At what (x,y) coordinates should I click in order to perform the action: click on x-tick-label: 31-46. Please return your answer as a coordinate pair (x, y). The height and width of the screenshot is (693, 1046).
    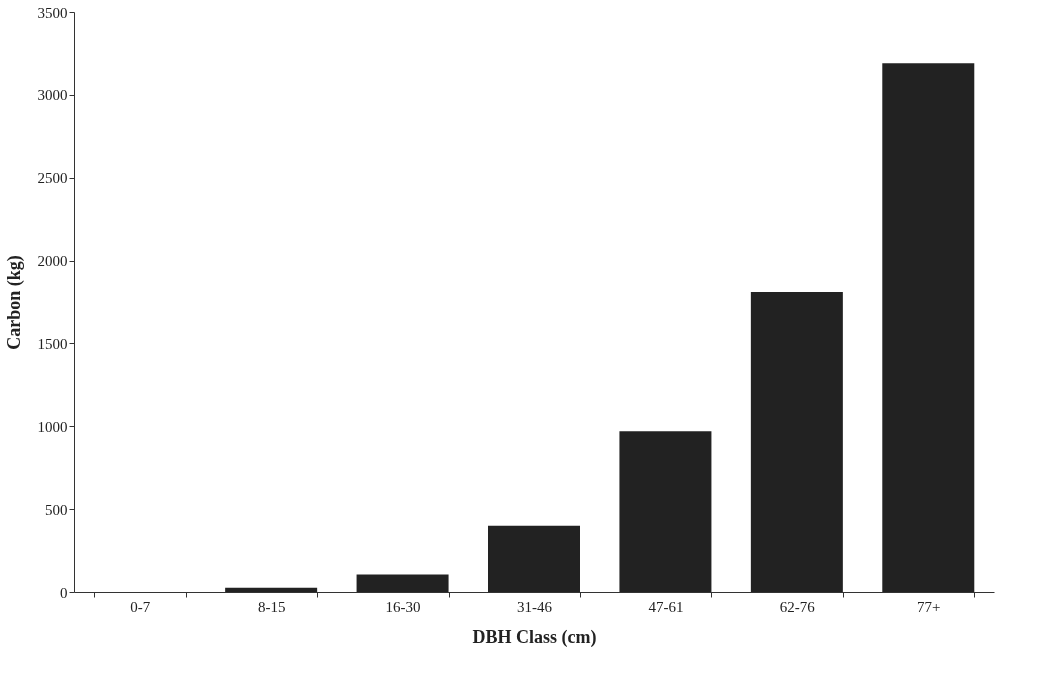
    Looking at the image, I should click on (535, 606).